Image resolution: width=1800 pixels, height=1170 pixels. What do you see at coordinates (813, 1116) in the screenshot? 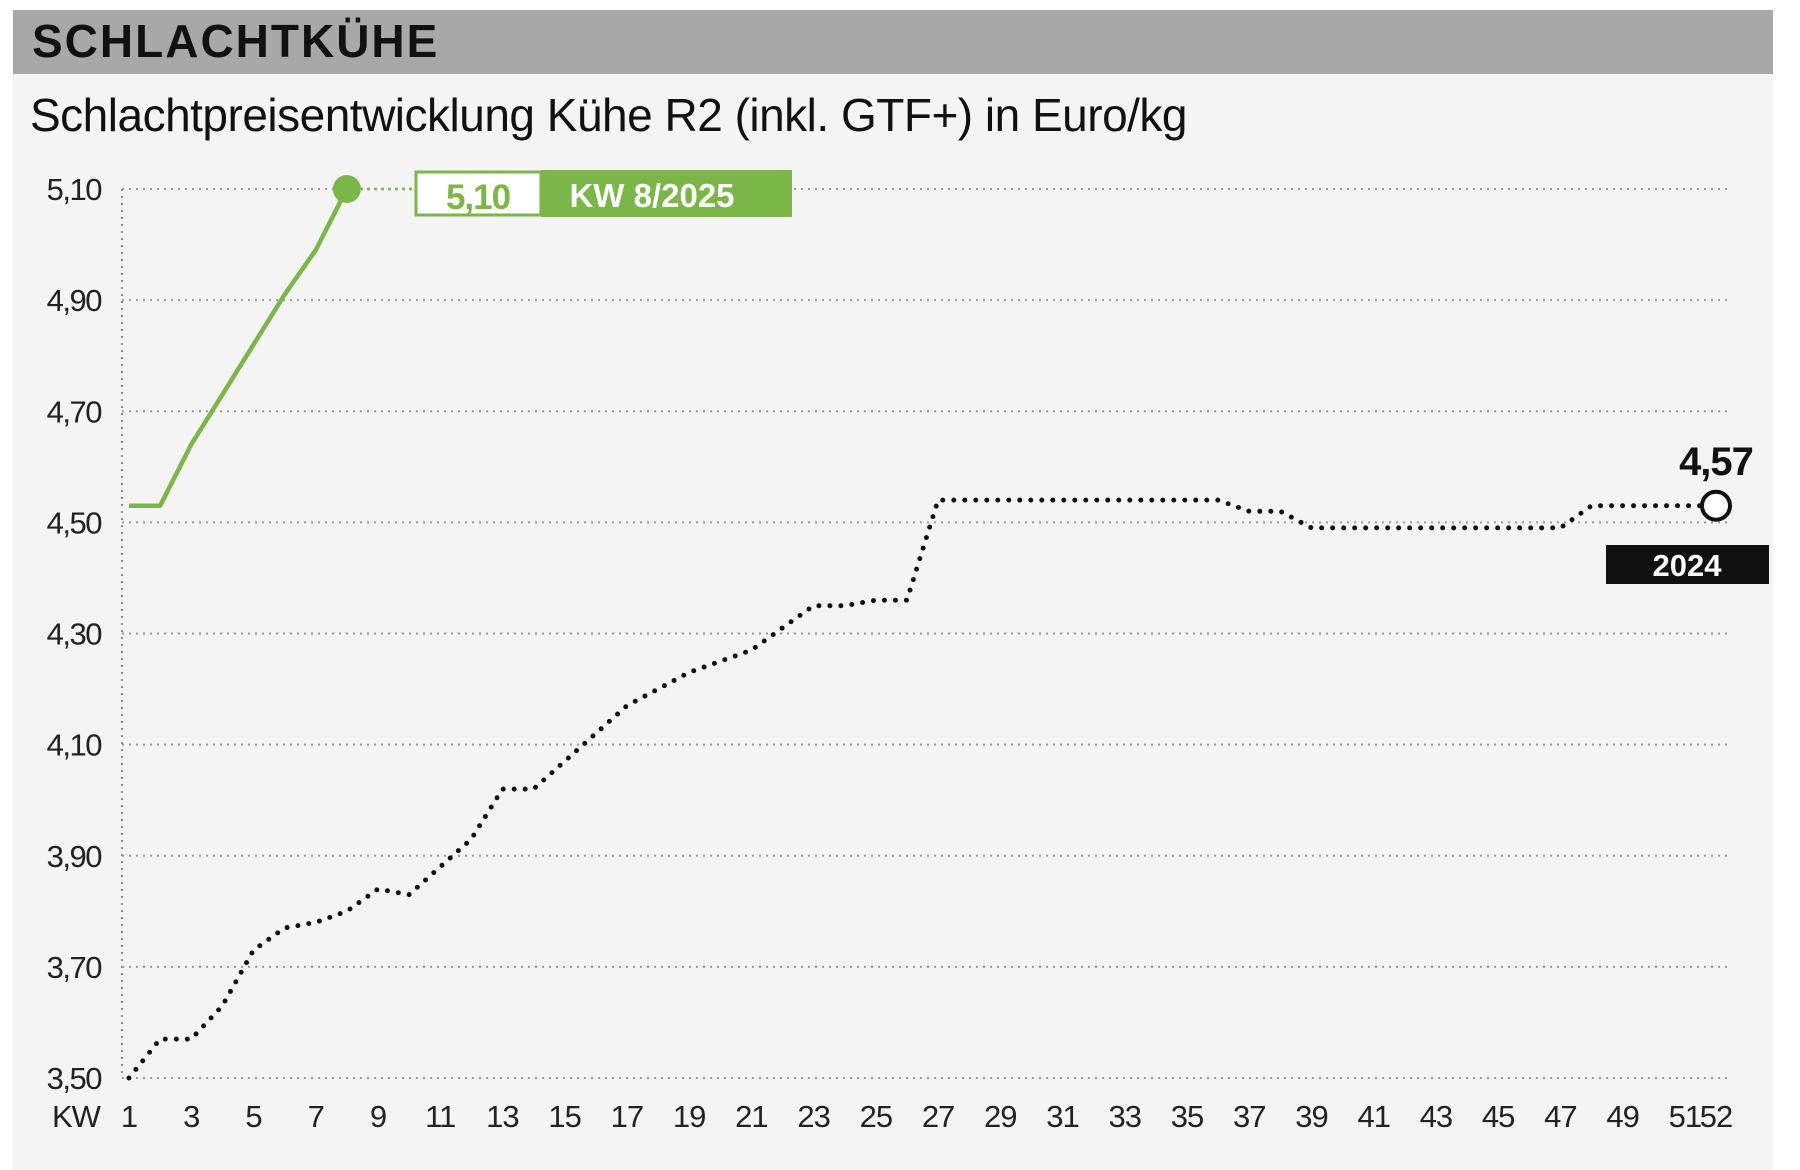
I see `x-tick-label: 23` at bounding box center [813, 1116].